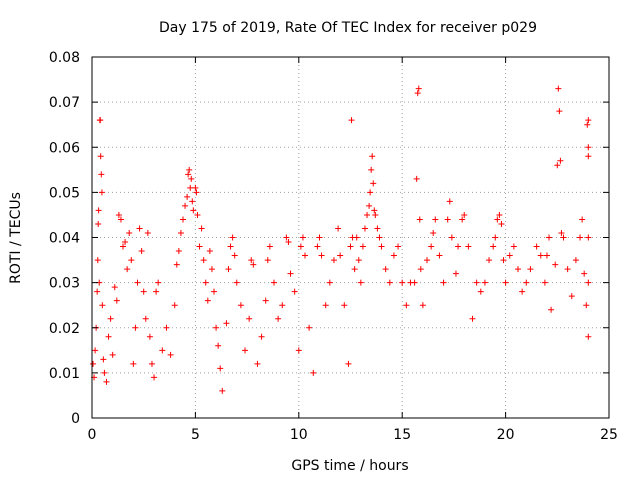 The image size is (640, 480). I want to click on x-tick-label: 10, so click(299, 435).